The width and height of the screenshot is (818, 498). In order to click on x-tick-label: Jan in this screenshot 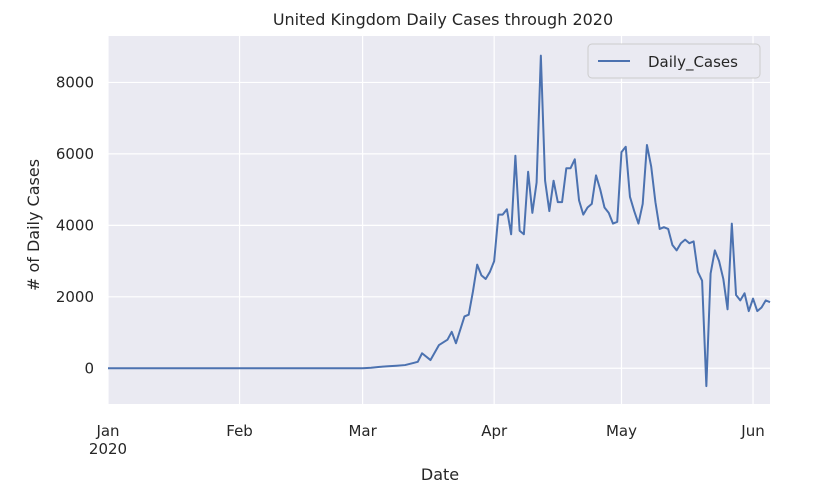, I will do `click(107, 431)`.